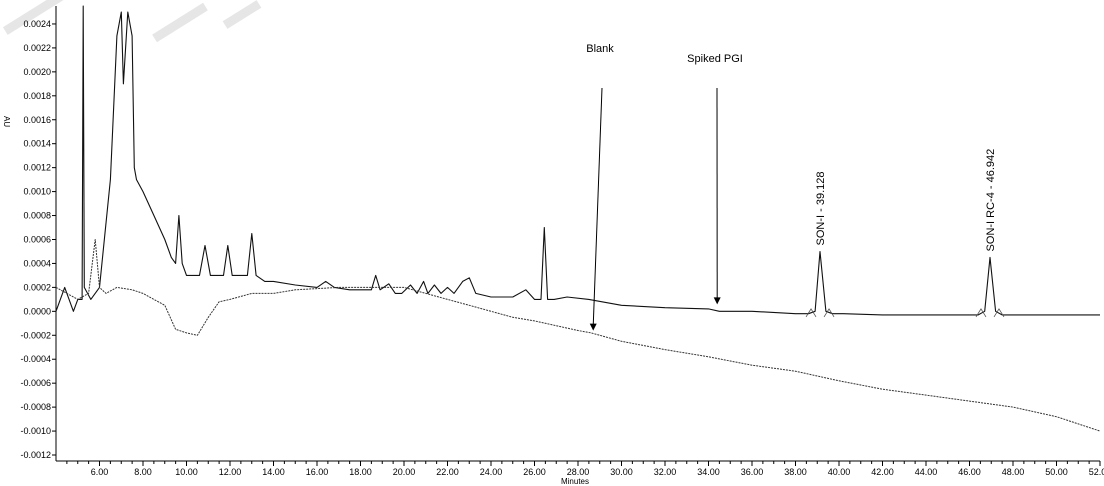 The image size is (1104, 486). I want to click on spiked-pgi-arrow-head, so click(717, 300).